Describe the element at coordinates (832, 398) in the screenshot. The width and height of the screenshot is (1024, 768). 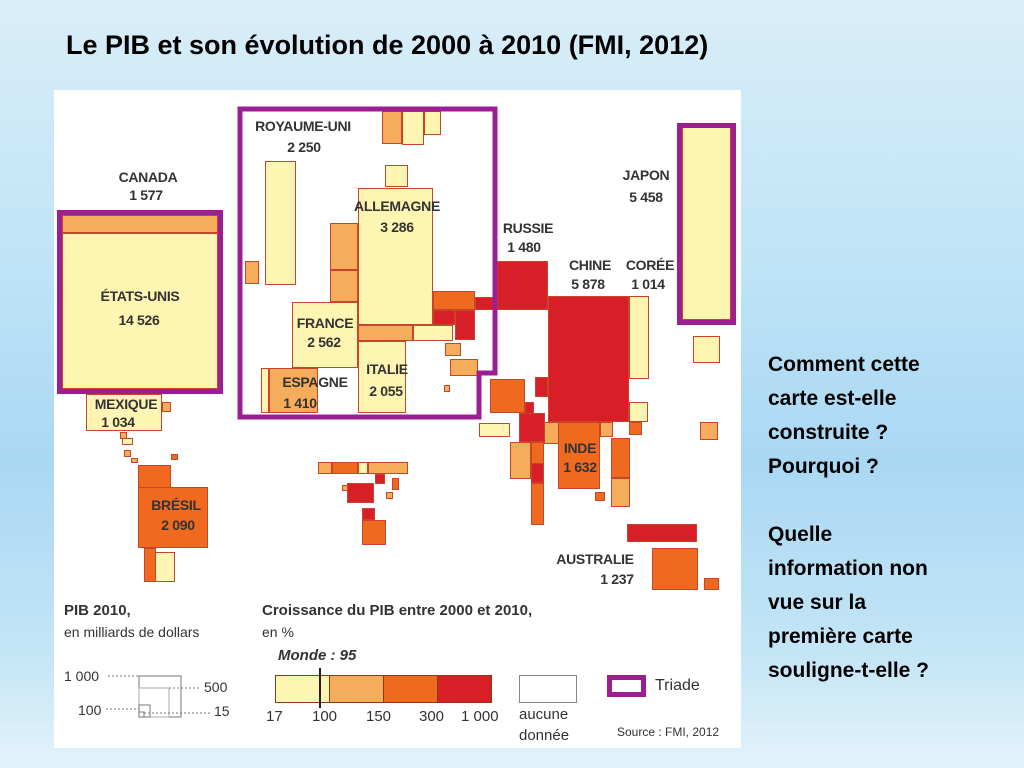
I see `question-line: carte est-elle` at that location.